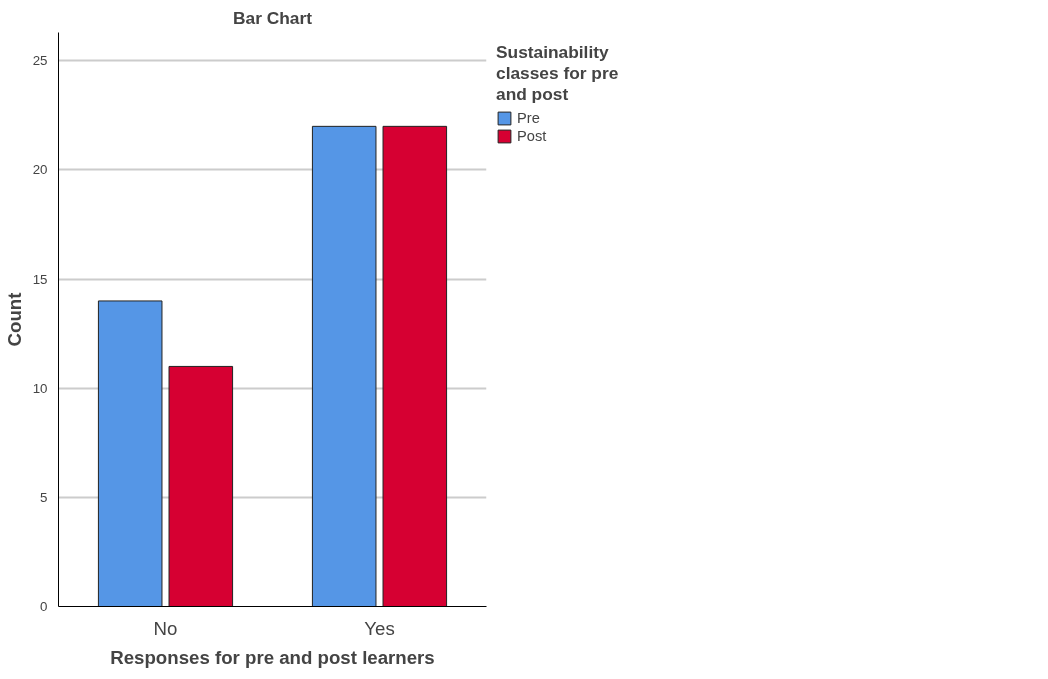  Describe the element at coordinates (40, 388) in the screenshot. I see `y-tick-label: 10` at that location.